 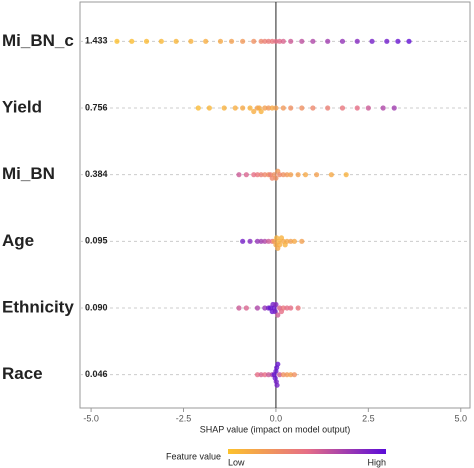 What do you see at coordinates (22, 373) in the screenshot?
I see `feature-name: Race` at bounding box center [22, 373].